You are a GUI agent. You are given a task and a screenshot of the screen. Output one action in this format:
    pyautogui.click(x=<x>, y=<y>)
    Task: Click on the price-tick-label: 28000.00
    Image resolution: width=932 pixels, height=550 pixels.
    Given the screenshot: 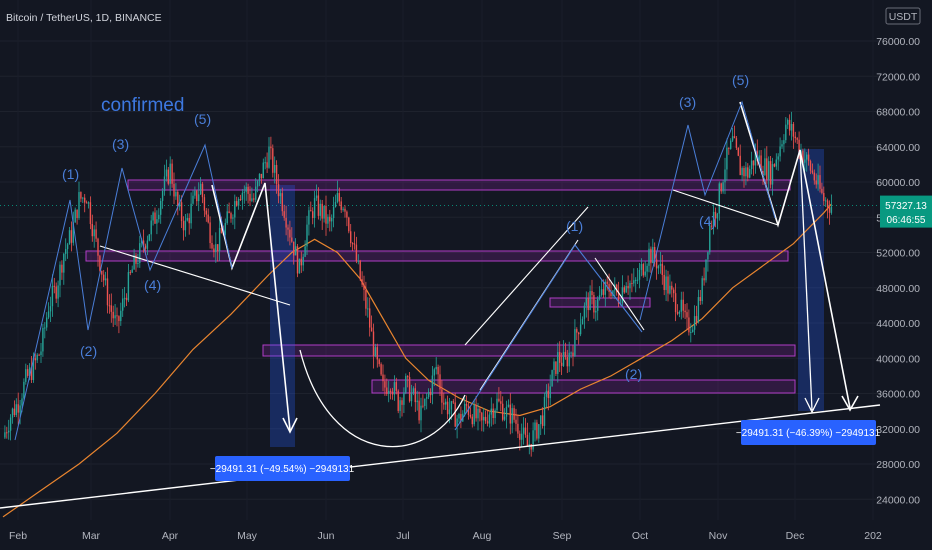 What is the action you would take?
    pyautogui.click(x=898, y=465)
    